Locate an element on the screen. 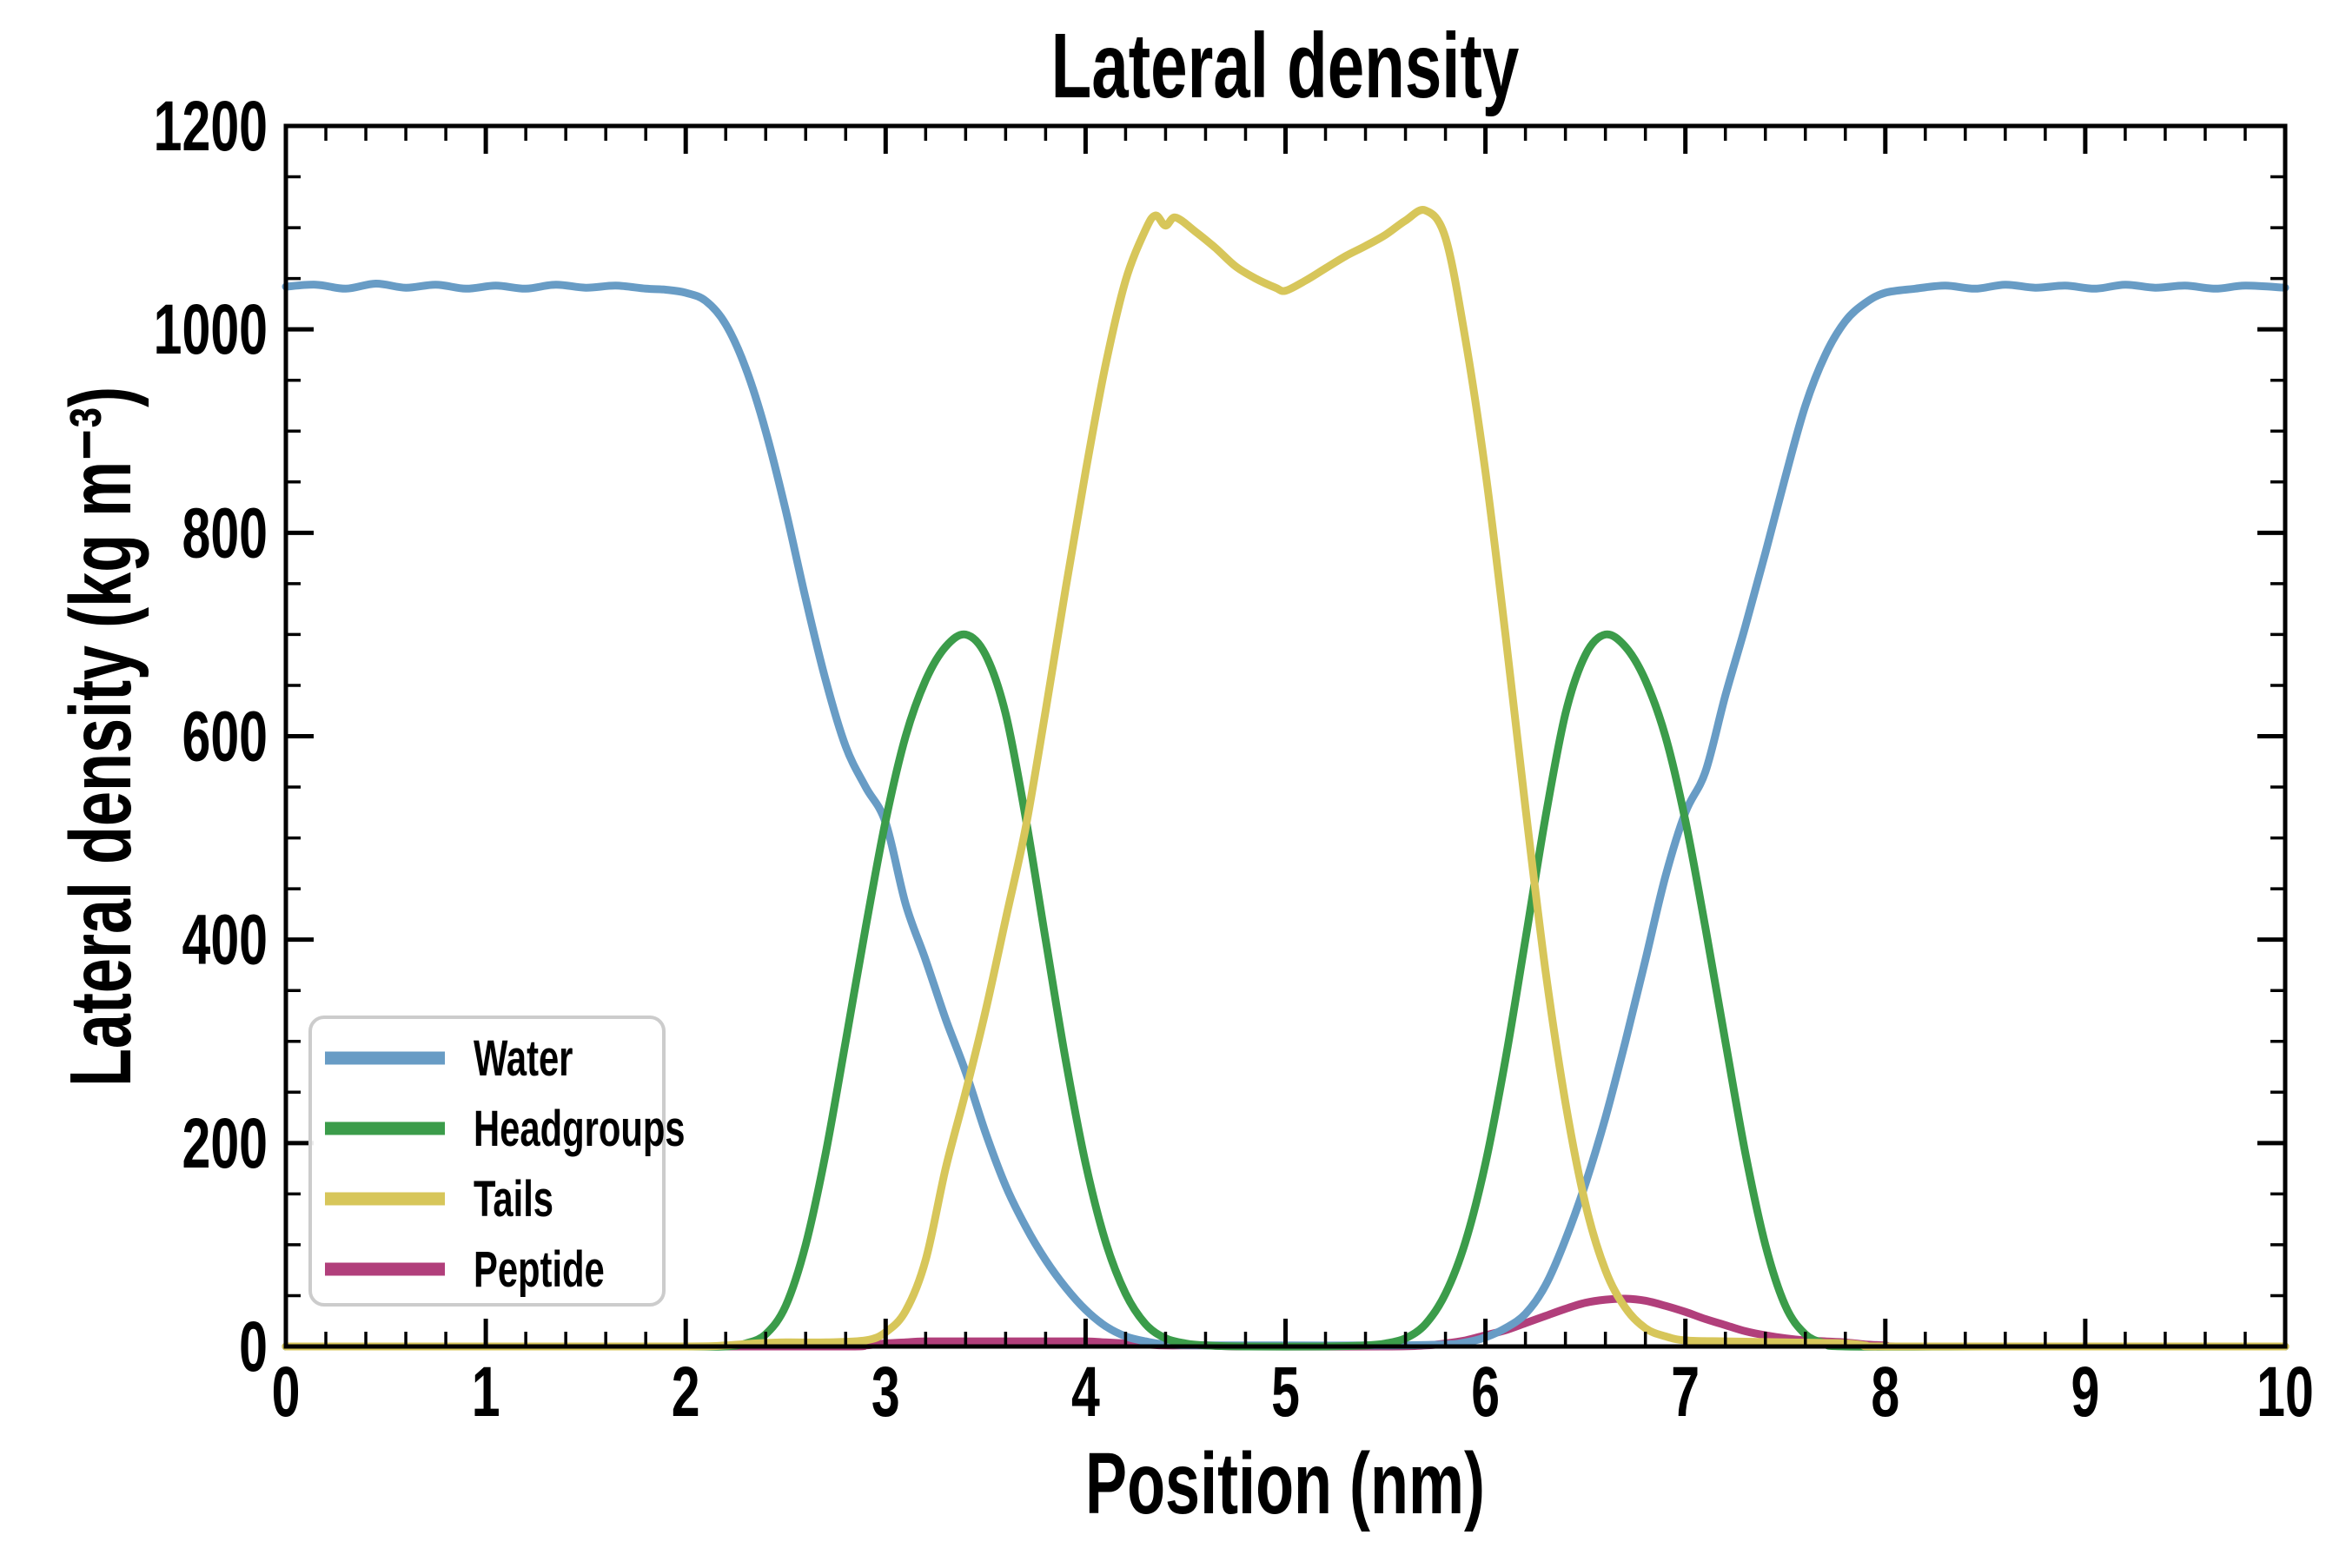 The image size is (2346, 1568). x-tick-label: 10 is located at coordinates (2286, 1392).